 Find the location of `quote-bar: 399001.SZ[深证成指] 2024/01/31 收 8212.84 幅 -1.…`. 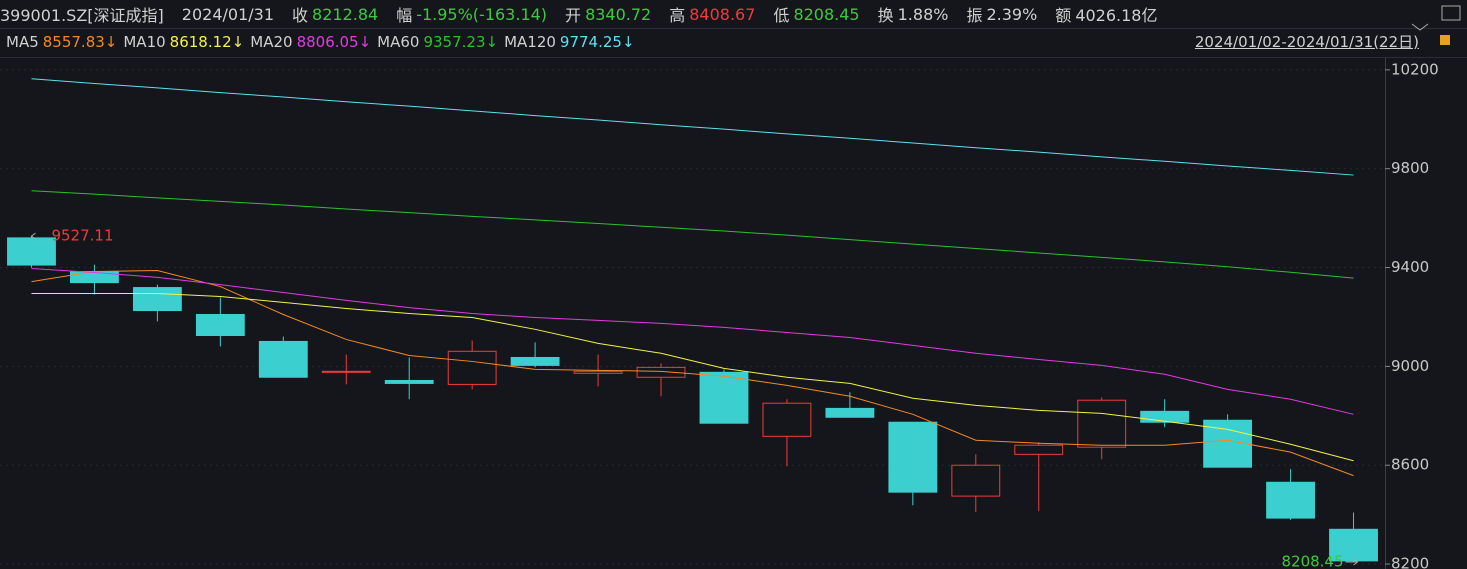

quote-bar: 399001.SZ[深证成指] 2024/01/31 收 8212.84 幅 -1.… is located at coordinates (733, 14).